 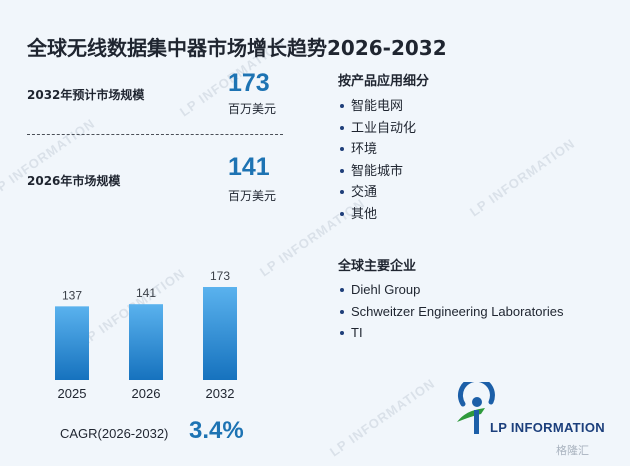 What do you see at coordinates (547, 427) in the screenshot?
I see `logo-text: LP INFORMATION` at bounding box center [547, 427].